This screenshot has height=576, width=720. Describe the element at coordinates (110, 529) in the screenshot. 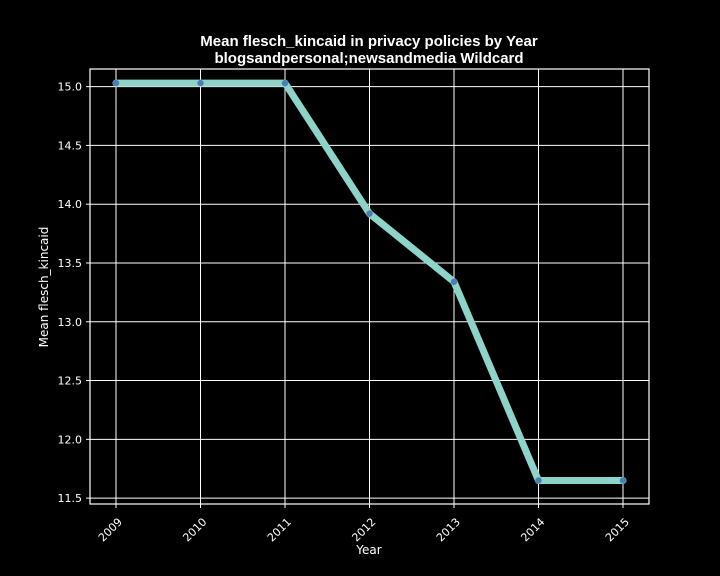

I see `x-tick-label: 2009` at that location.